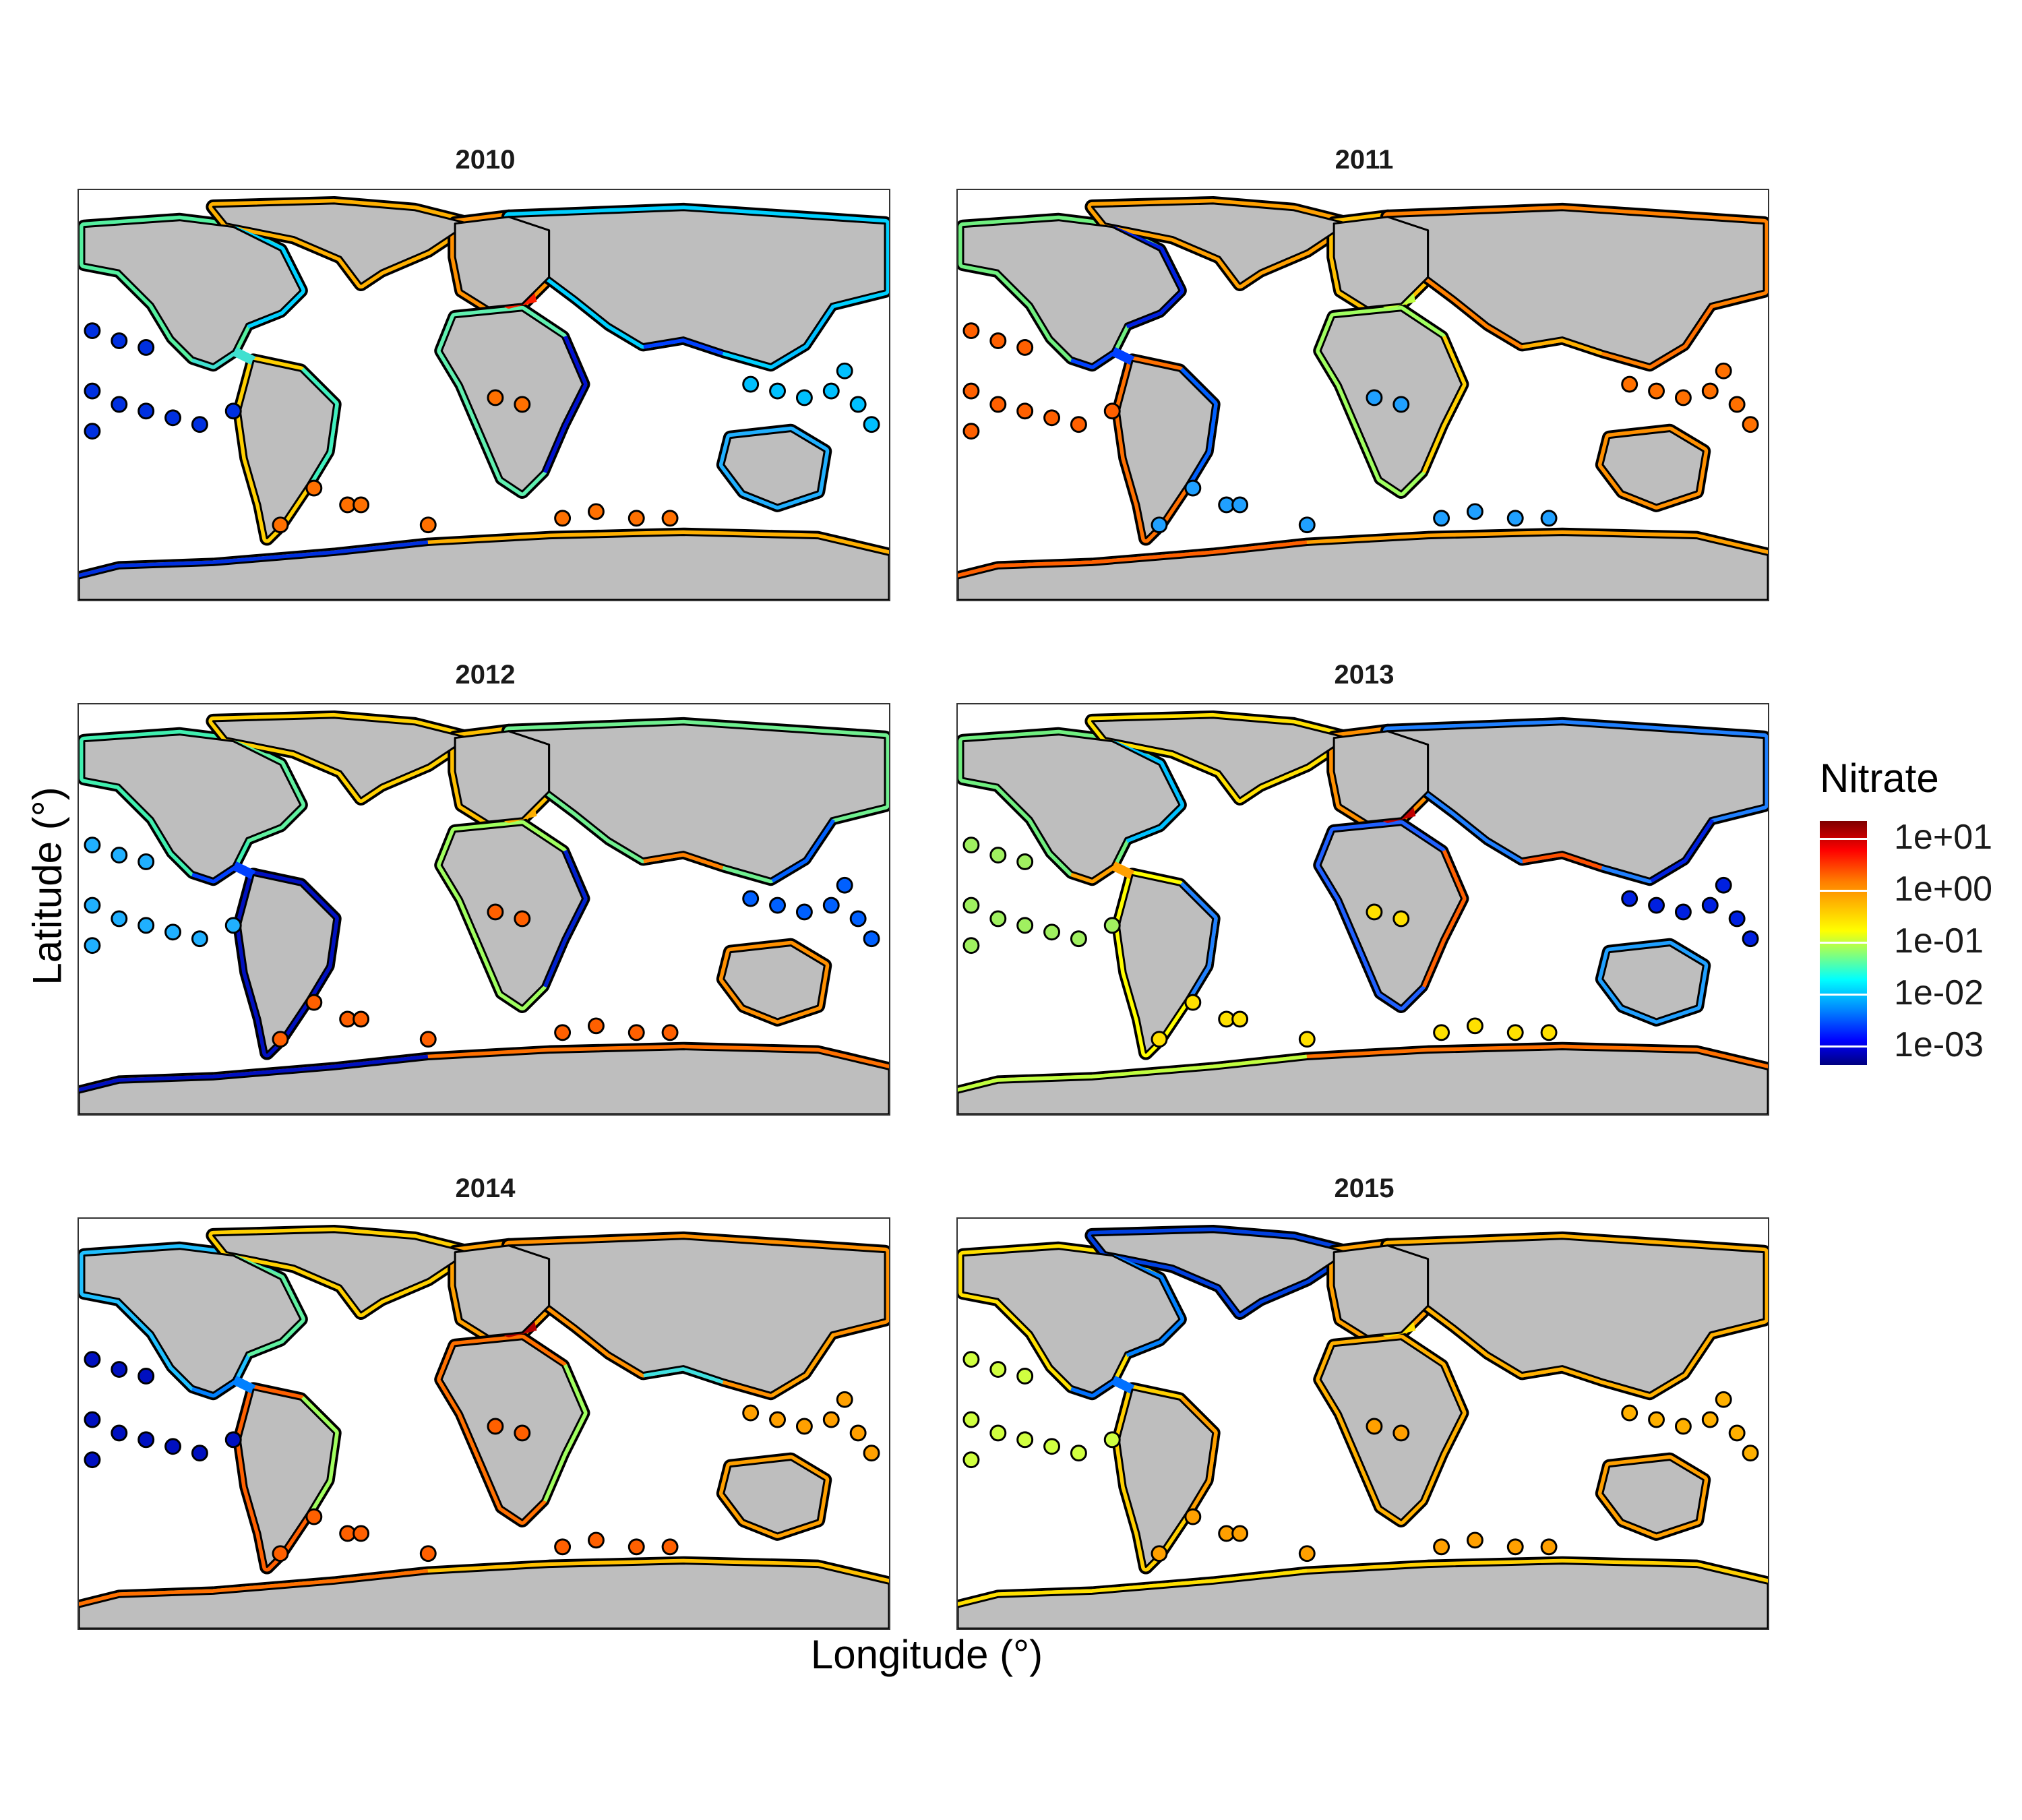 The height and width of the screenshot is (1820, 2022). I want to click on panel-title-2014: 2014, so click(485, 1188).